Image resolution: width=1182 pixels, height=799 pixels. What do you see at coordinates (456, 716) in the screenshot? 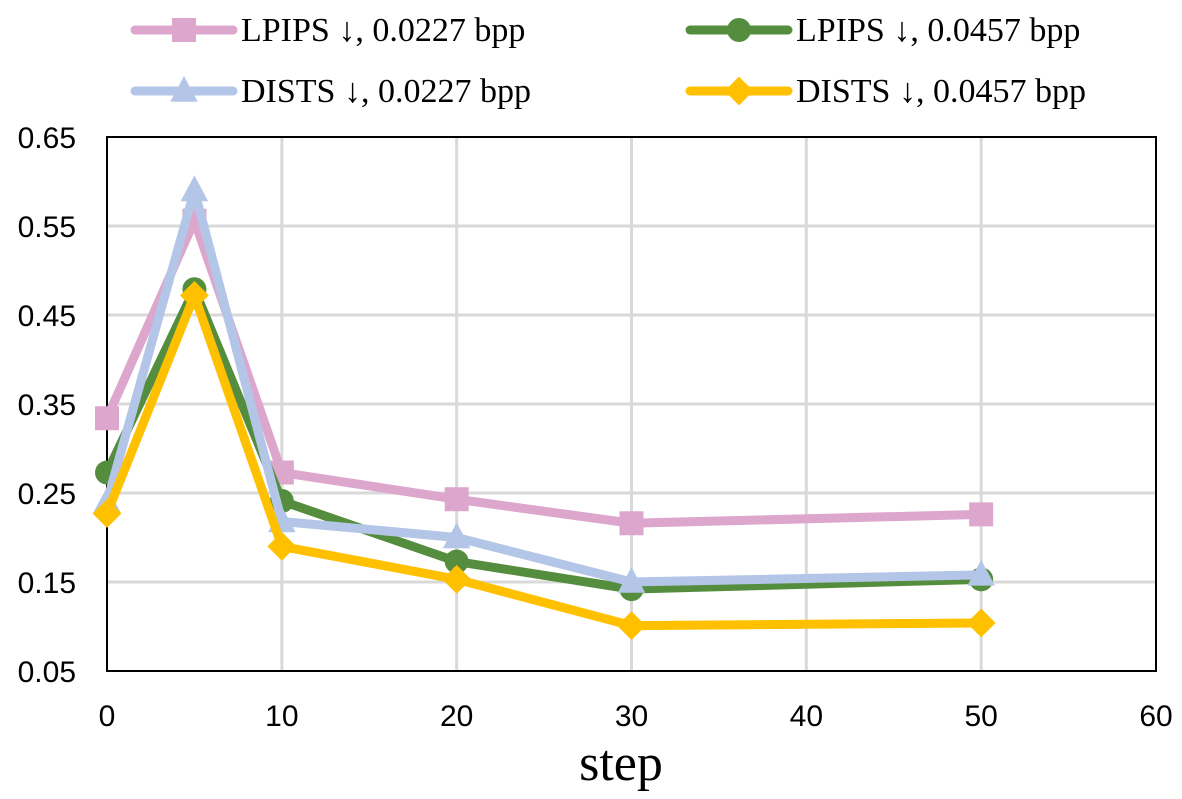
I see `x-tick-label: 20` at bounding box center [456, 716].